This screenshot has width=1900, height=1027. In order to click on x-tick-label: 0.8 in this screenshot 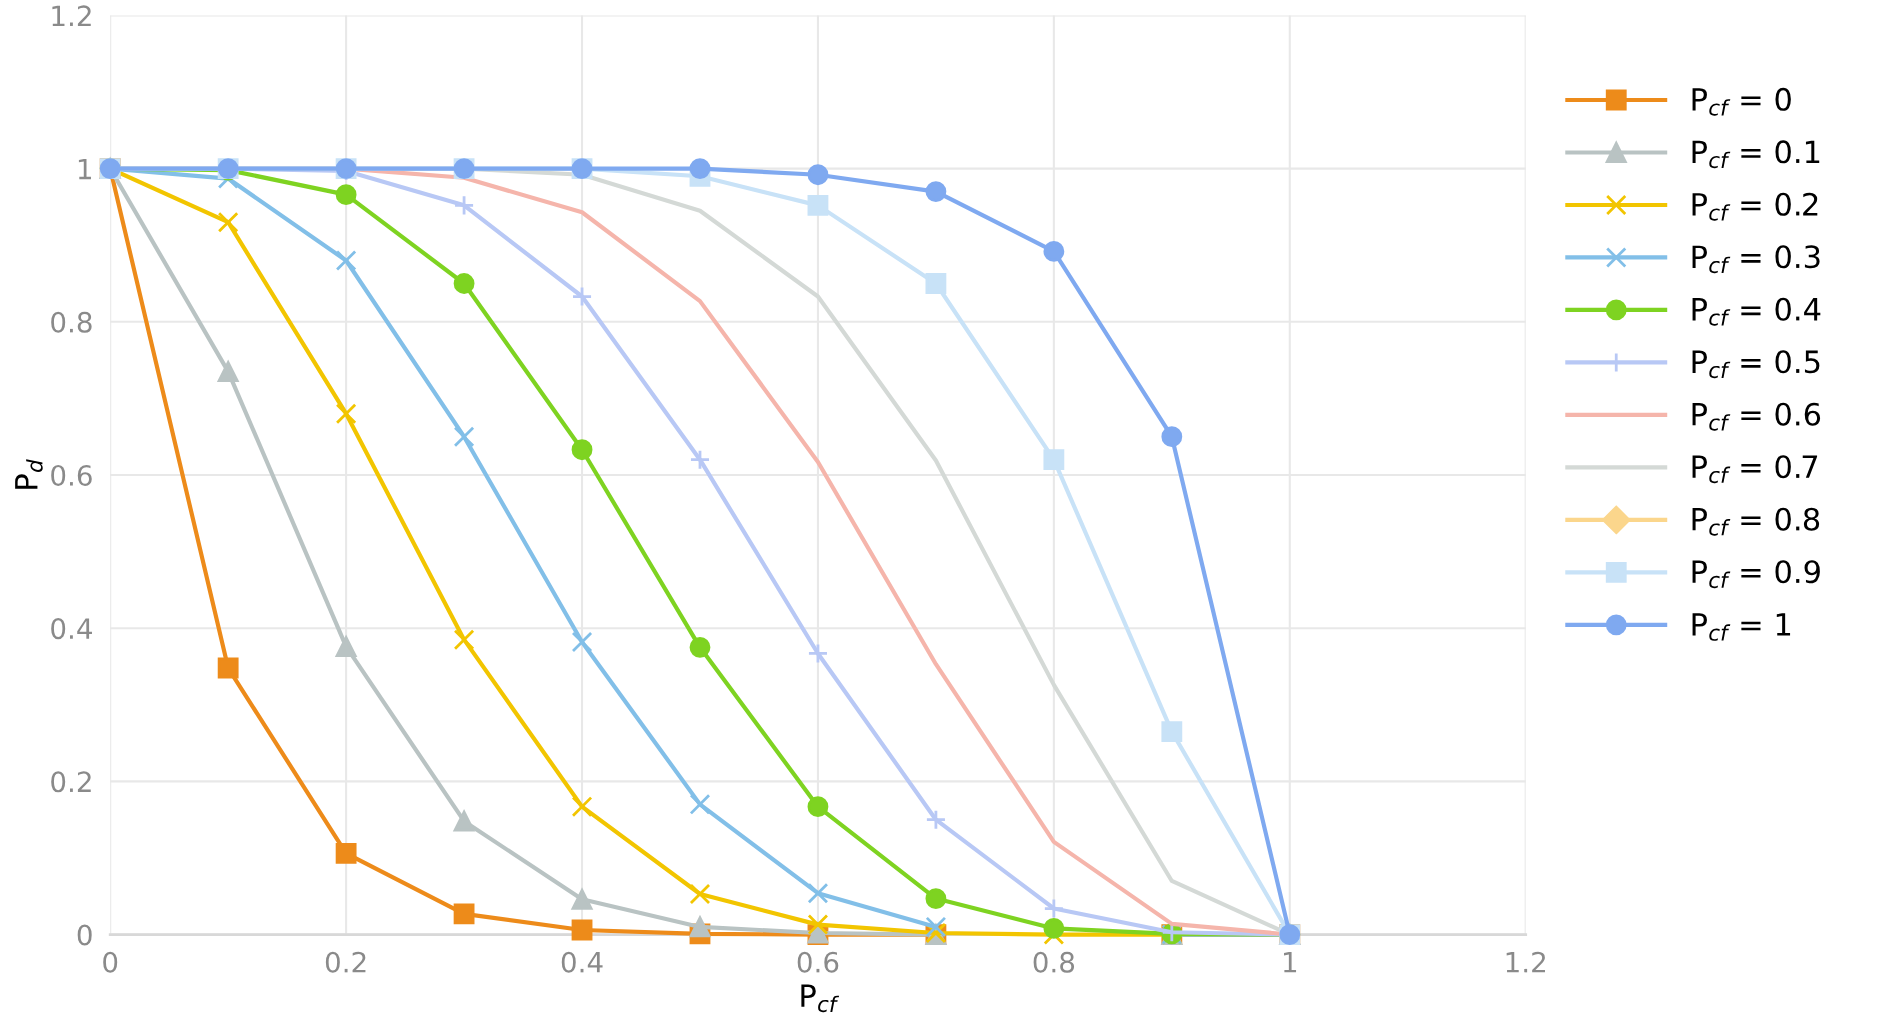, I will do `click(1054, 962)`.